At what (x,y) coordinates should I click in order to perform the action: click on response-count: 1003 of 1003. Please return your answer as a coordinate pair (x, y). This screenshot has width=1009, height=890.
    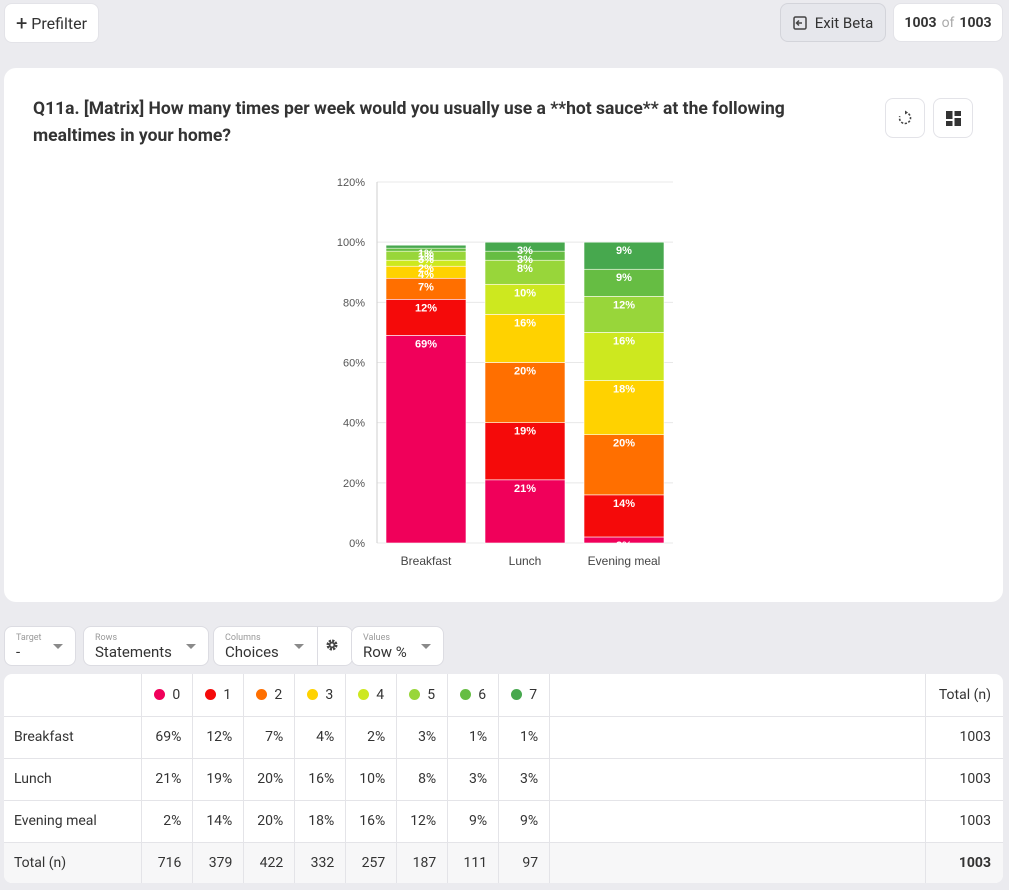
    Looking at the image, I should click on (948, 22).